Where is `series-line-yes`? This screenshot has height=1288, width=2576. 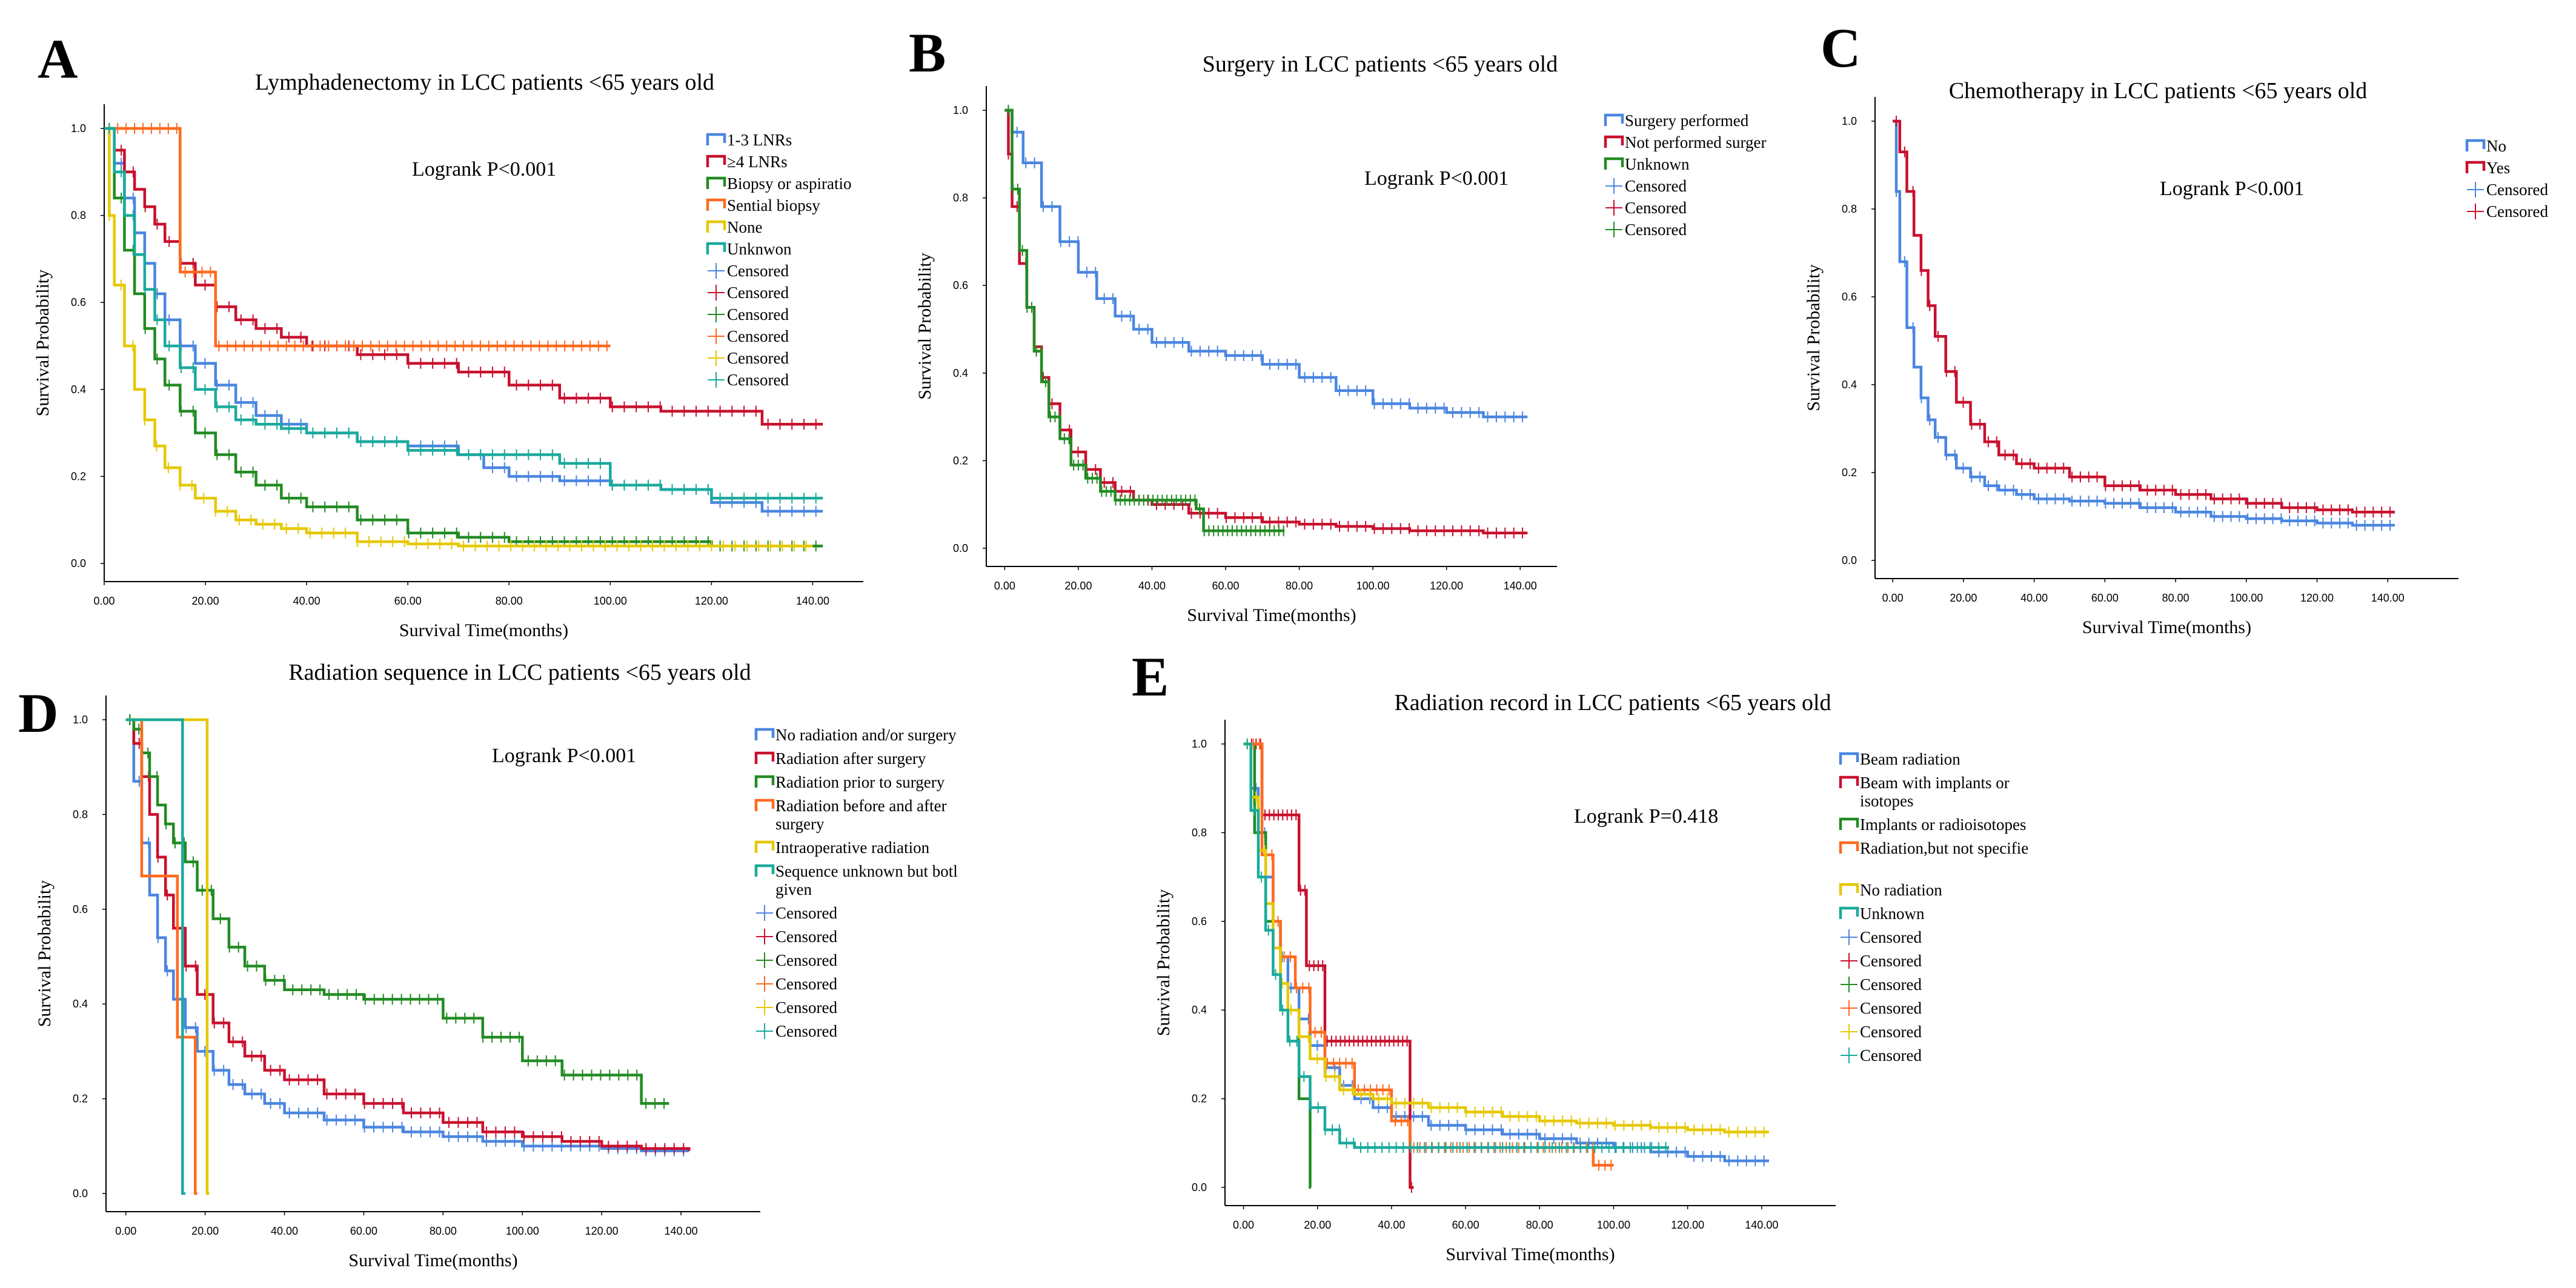 series-line-yes is located at coordinates (2144, 316).